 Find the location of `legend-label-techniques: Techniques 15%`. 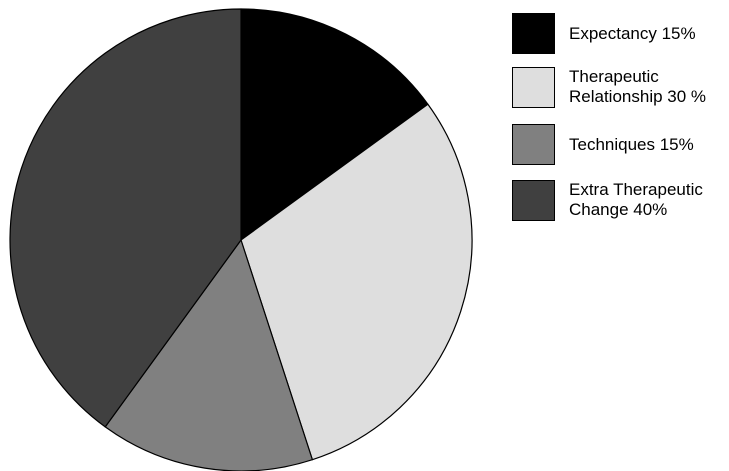

legend-label-techniques: Techniques 15% is located at coordinates (631, 144).